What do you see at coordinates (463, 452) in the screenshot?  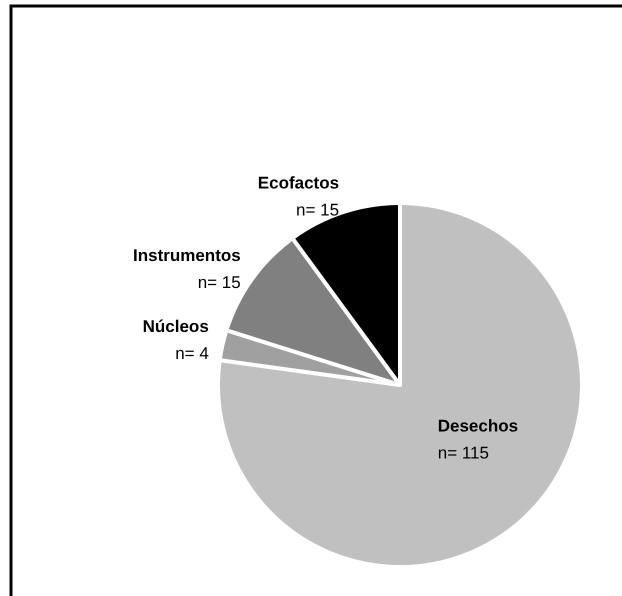 I see `data-label: n= 115` at bounding box center [463, 452].